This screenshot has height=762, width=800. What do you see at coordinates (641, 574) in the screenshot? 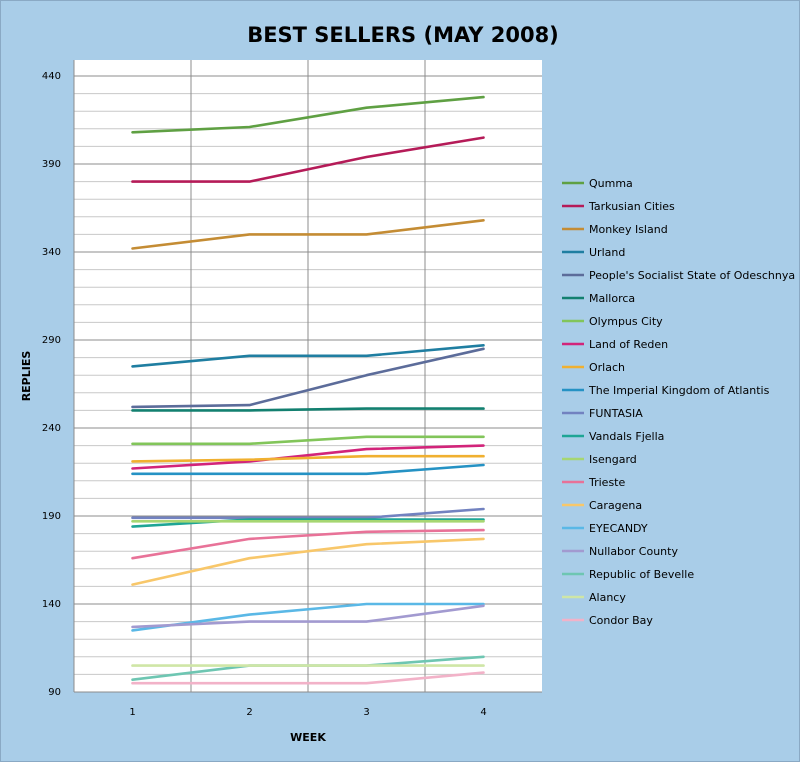
I see `legend-label: Republic of Bevelle` at bounding box center [641, 574].